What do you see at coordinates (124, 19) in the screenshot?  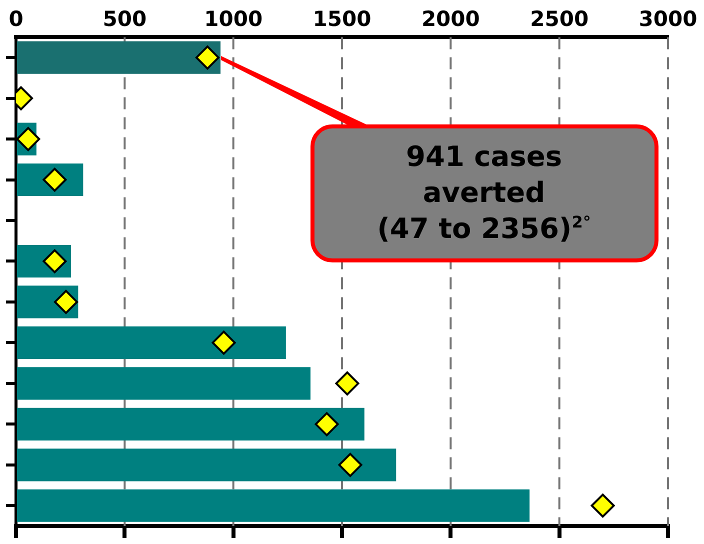 I see `x-tick-label: 500` at bounding box center [124, 19].